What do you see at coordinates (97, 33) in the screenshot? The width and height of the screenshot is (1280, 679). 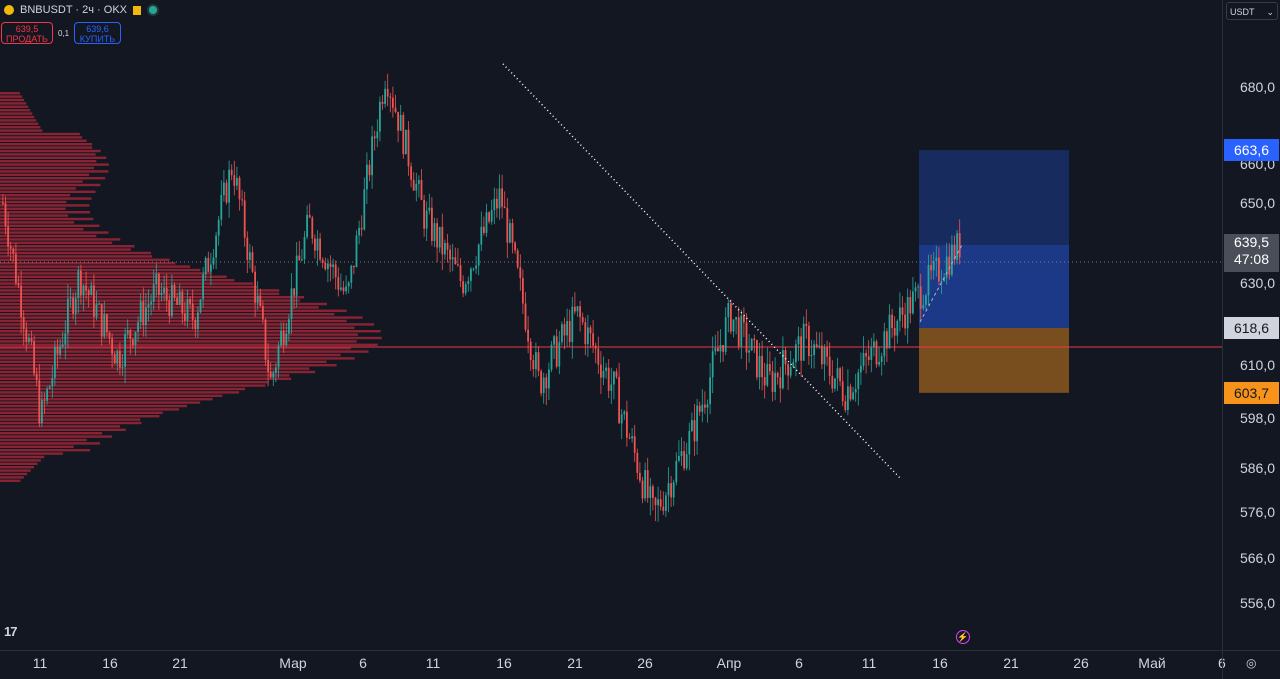 I see `buy-button: 639,6 КУПИТЬ` at bounding box center [97, 33].